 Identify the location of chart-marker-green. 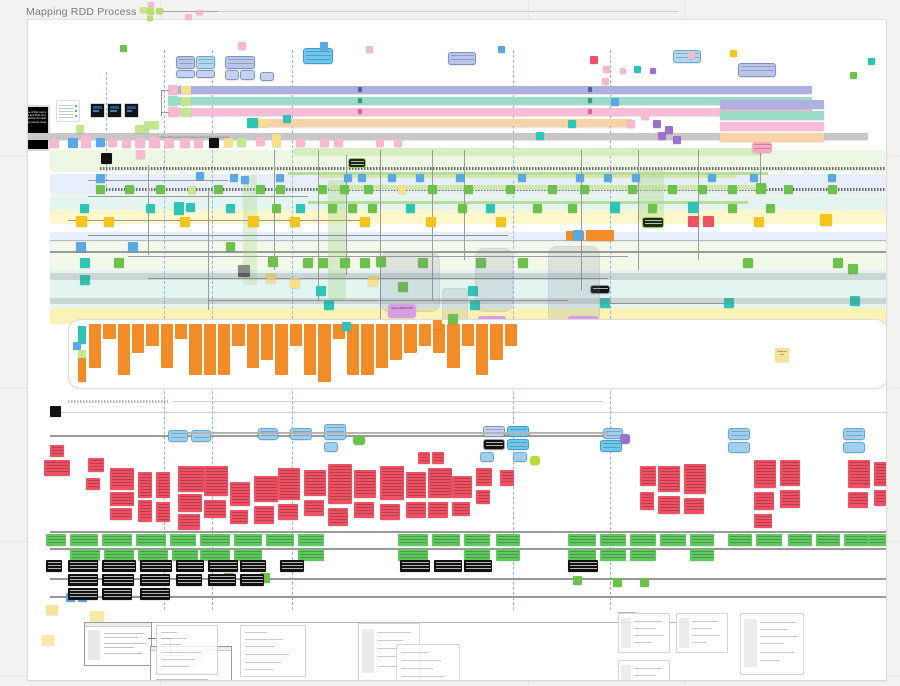
(82, 354).